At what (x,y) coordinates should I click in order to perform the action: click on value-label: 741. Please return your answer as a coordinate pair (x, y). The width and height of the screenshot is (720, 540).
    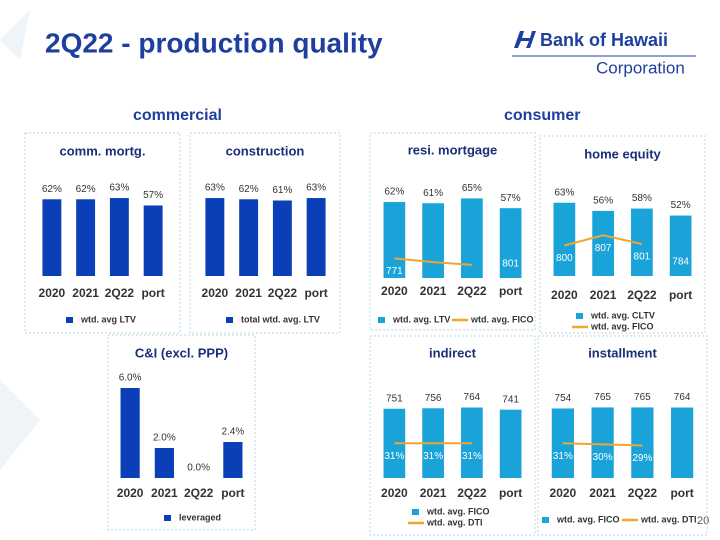
    Looking at the image, I should click on (510, 399).